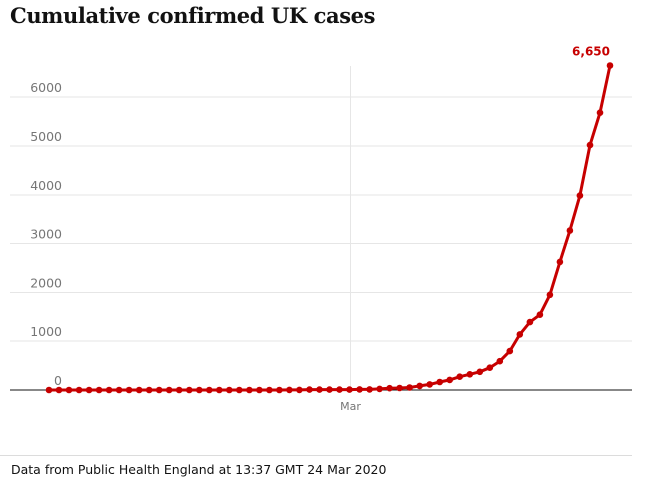 The width and height of the screenshot is (665, 487). I want to click on y-tick-label: 0, so click(58, 380).